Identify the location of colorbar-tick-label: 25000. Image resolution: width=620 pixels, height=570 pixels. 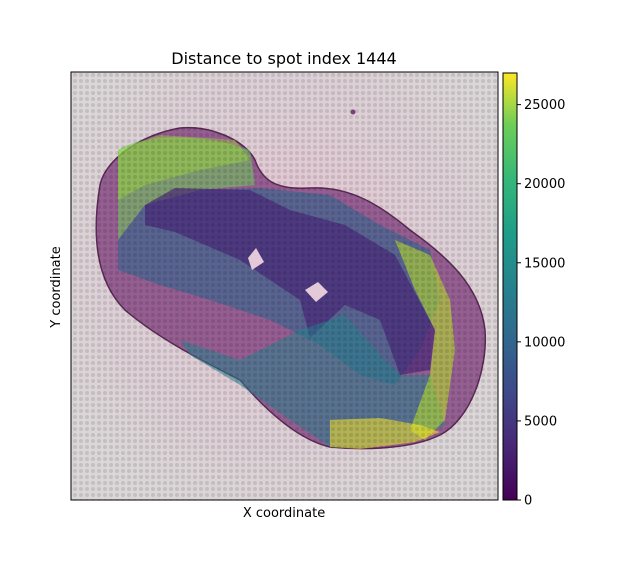
(544, 105).